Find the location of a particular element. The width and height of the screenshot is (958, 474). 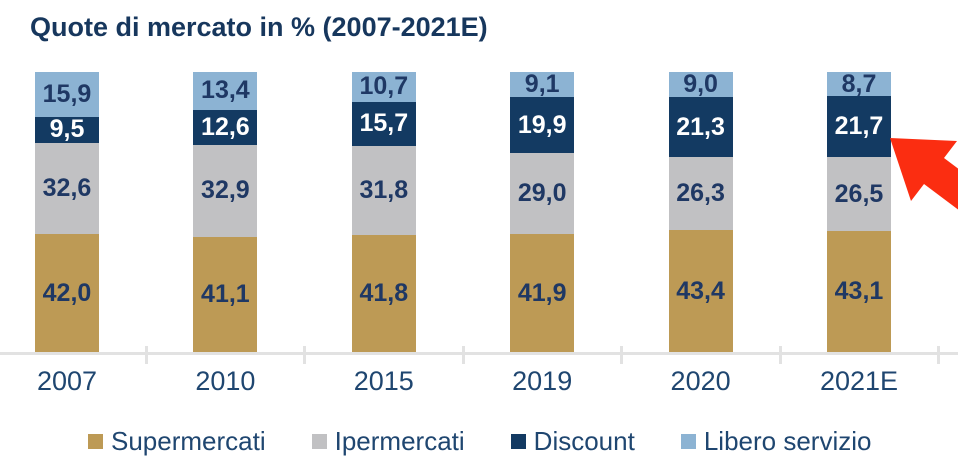

segment-supermercati: 41,8 is located at coordinates (383, 293).